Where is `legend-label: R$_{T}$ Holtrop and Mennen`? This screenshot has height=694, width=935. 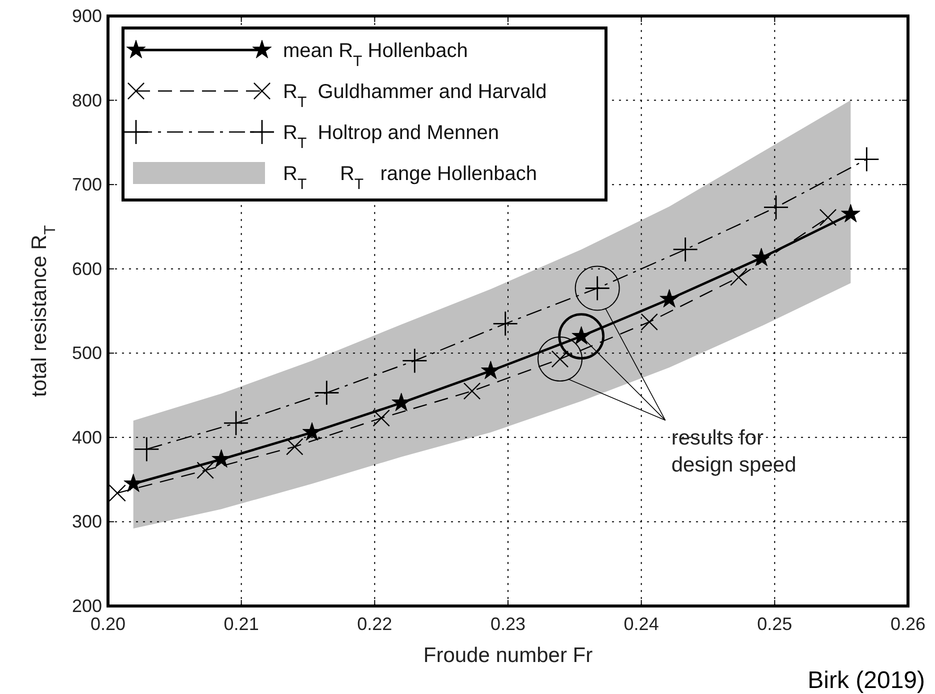 legend-label: R$_{T}$ Holtrop and Mennen is located at coordinates (391, 137).